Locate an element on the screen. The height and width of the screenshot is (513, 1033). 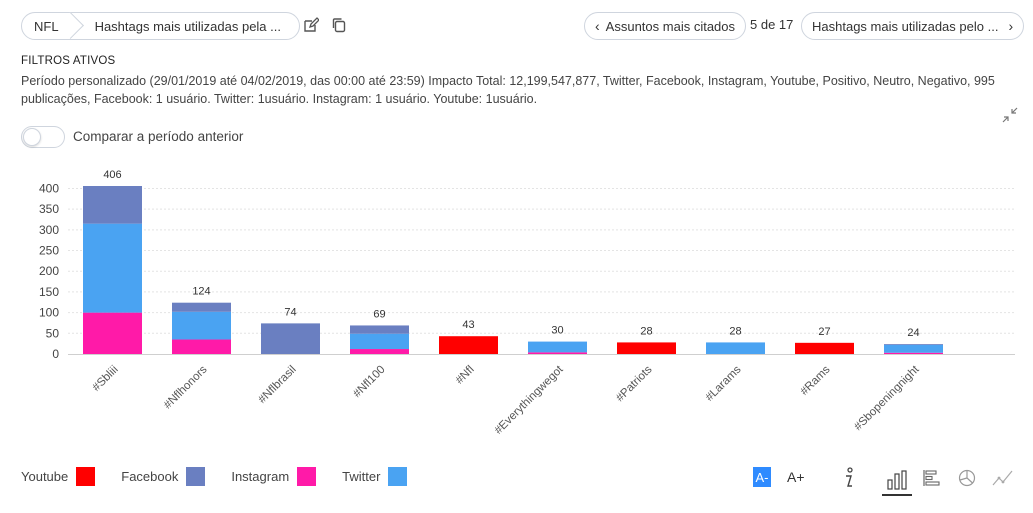
data-label: 27 is located at coordinates (824, 332).